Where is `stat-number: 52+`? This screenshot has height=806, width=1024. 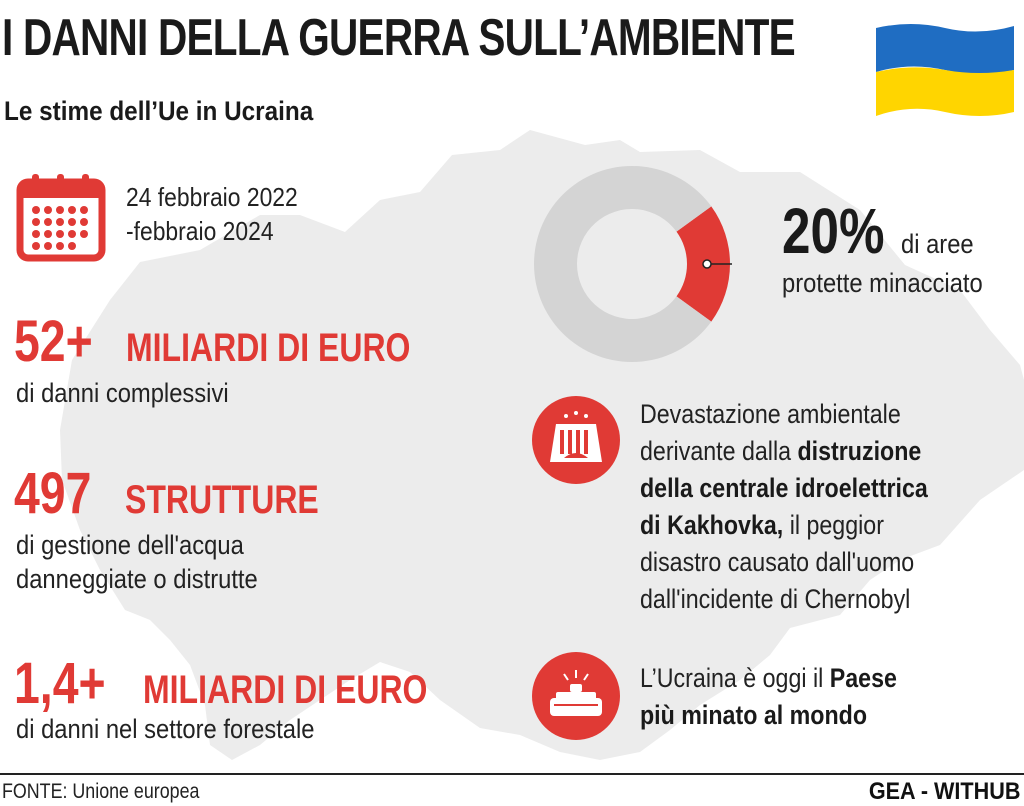 stat-number: 52+ is located at coordinates (53, 341).